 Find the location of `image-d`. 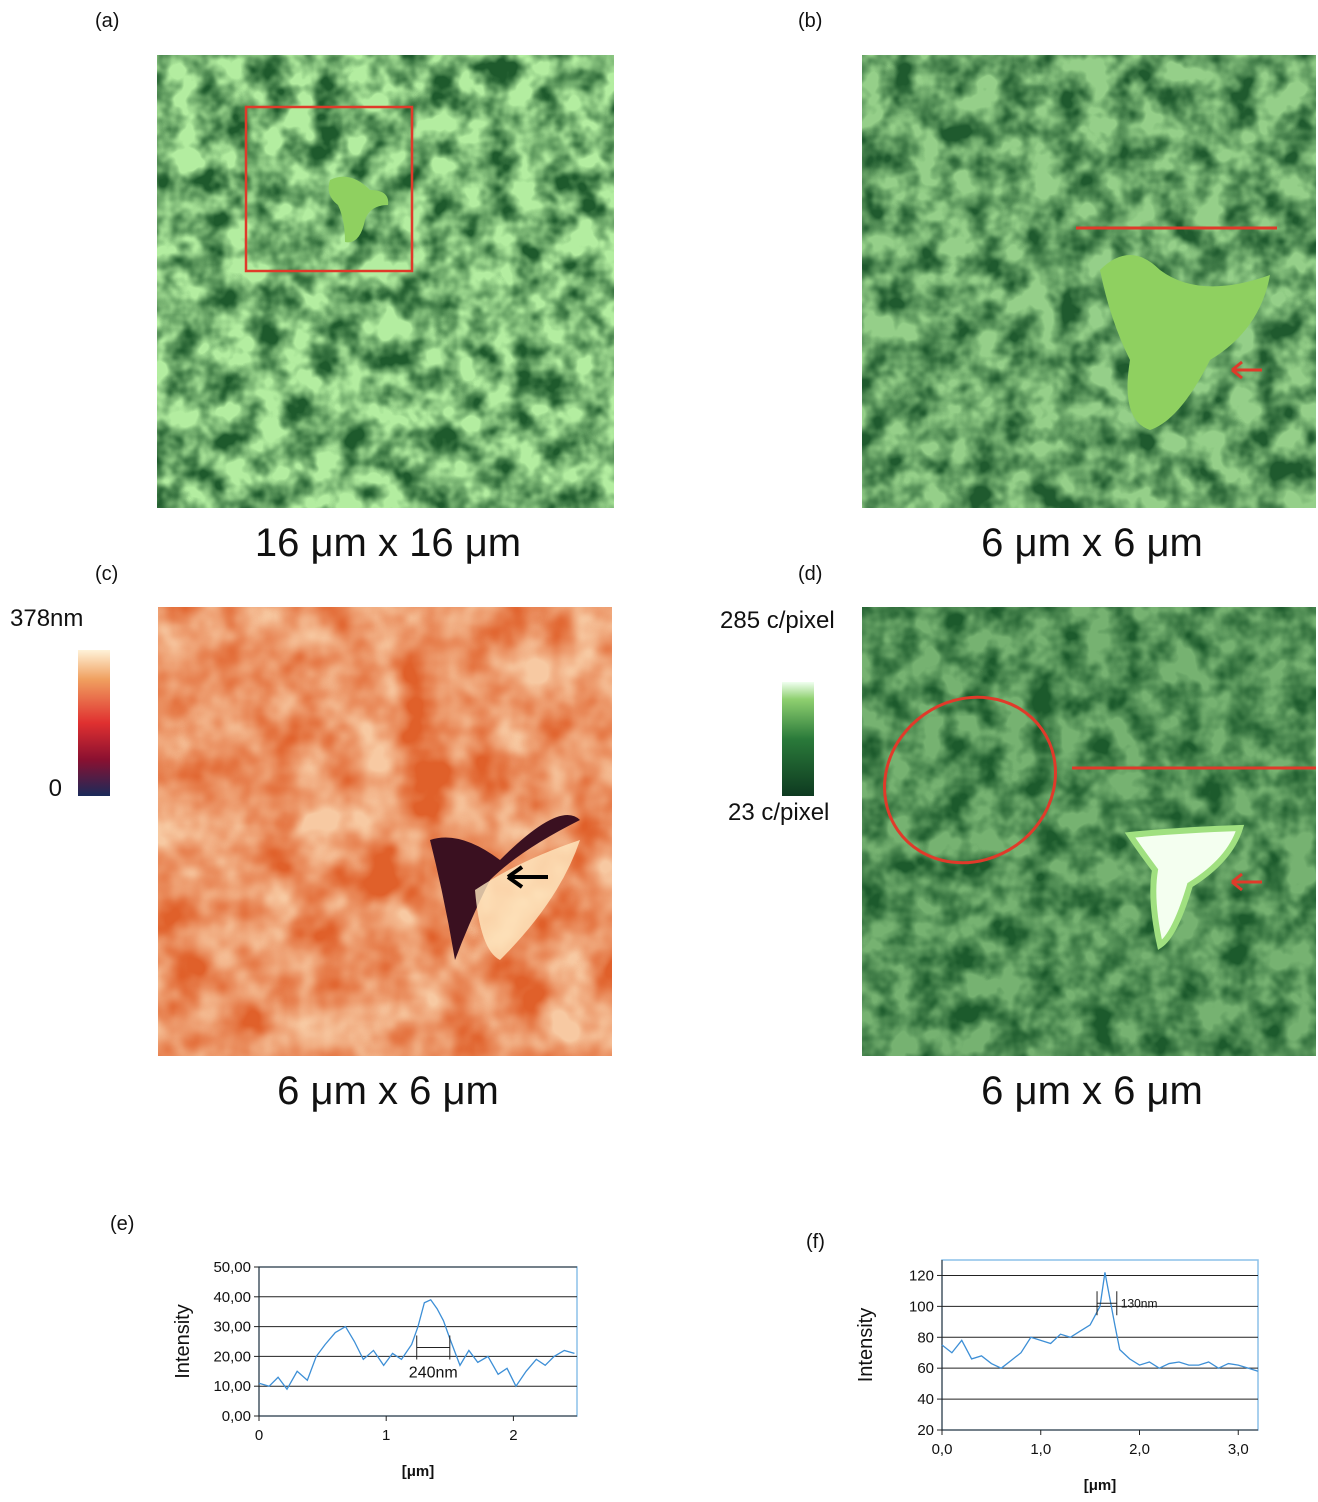

image-d is located at coordinates (1089, 831).